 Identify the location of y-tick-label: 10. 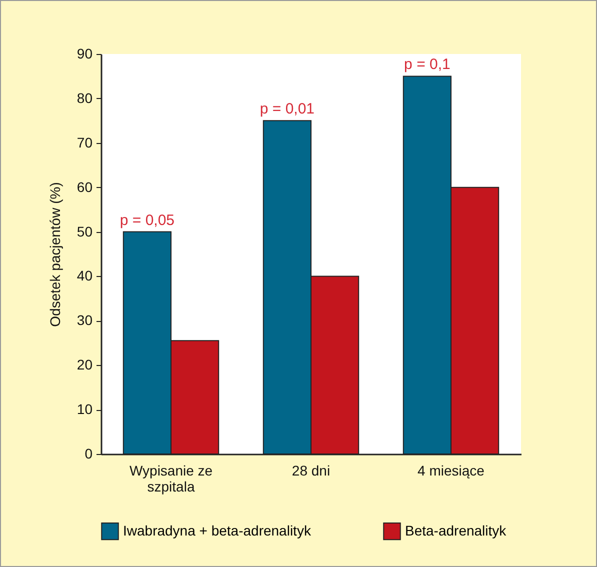
(84, 409).